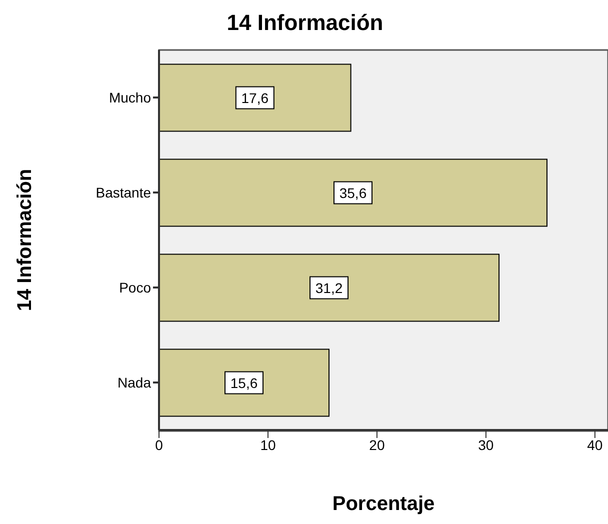 The width and height of the screenshot is (608, 524). What do you see at coordinates (135, 287) in the screenshot?
I see `y-tick-label: Poco` at bounding box center [135, 287].